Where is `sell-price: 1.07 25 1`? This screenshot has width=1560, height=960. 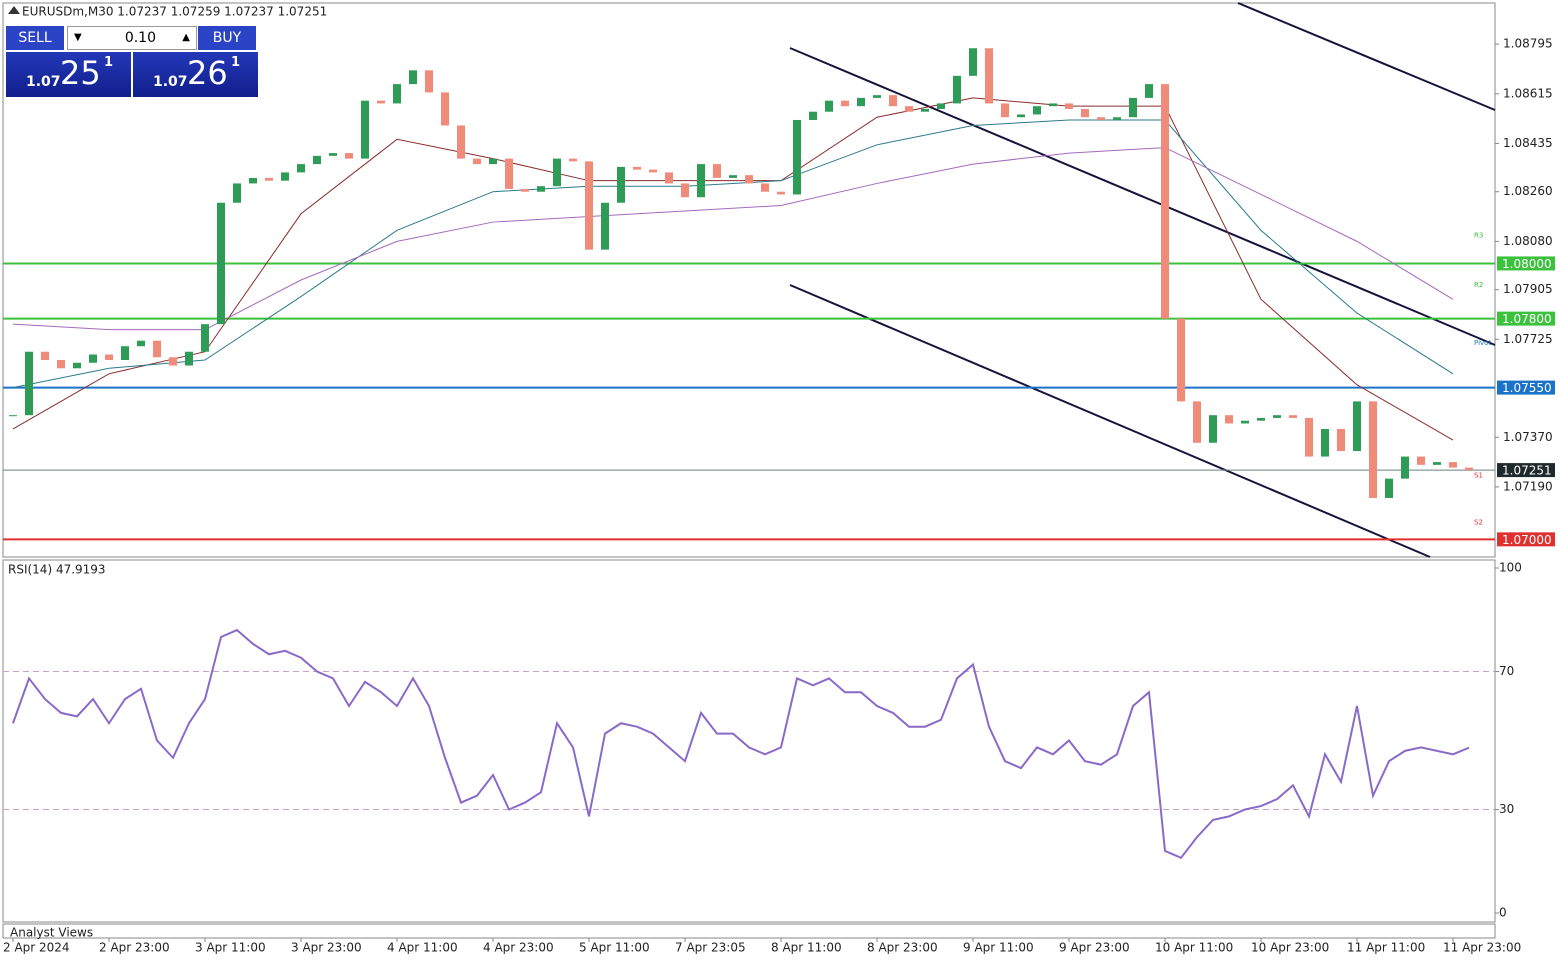
sell-price: 1.07 25 1 is located at coordinates (68, 74).